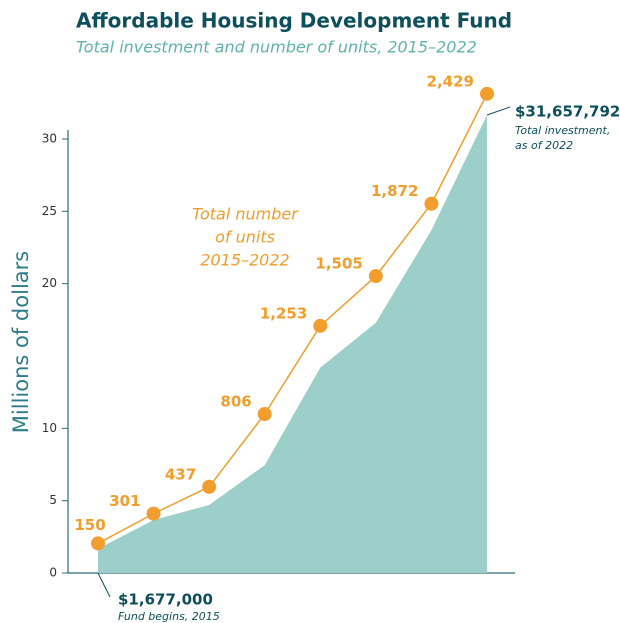 The image size is (620, 623). Describe the element at coordinates (294, 21) in the screenshot. I see `chart-title: Affordable Housing Development Fund` at that location.